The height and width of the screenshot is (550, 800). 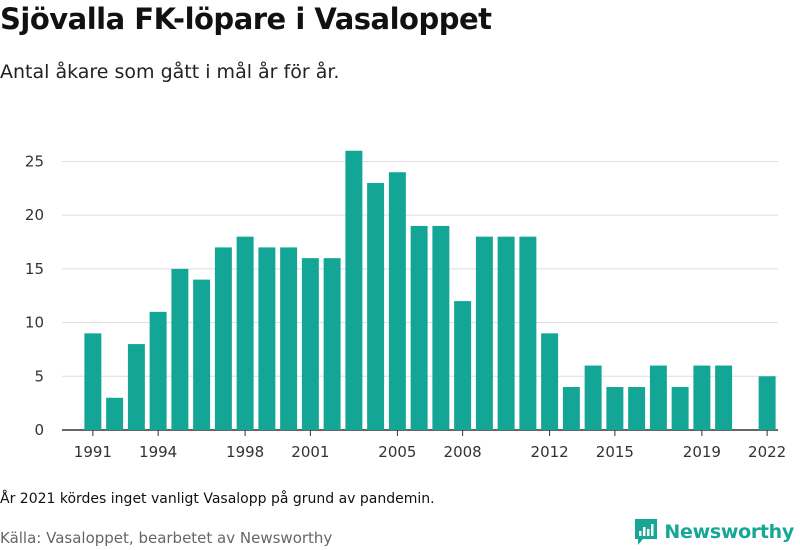 I want to click on bar-2003, so click(x=354, y=290).